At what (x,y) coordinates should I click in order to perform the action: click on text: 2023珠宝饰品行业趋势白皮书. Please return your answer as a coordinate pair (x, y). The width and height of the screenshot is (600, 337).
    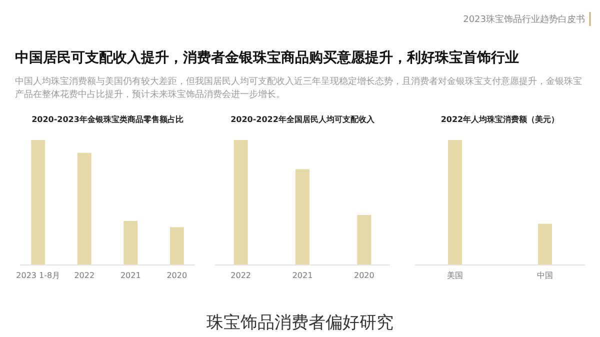
    Looking at the image, I should click on (524, 19).